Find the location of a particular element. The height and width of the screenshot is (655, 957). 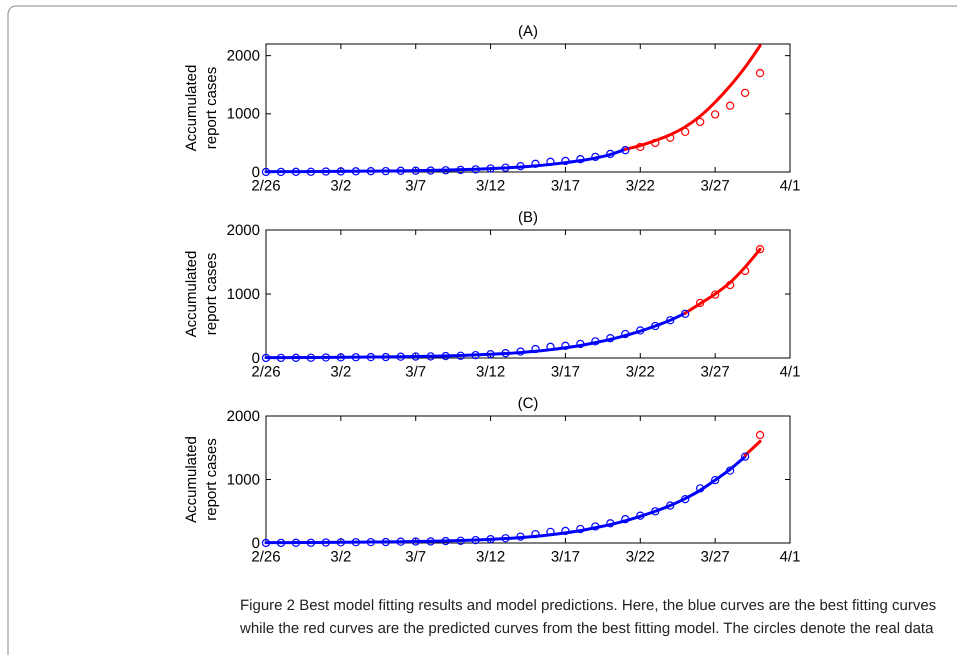

chart-title: (A) is located at coordinates (528, 31).